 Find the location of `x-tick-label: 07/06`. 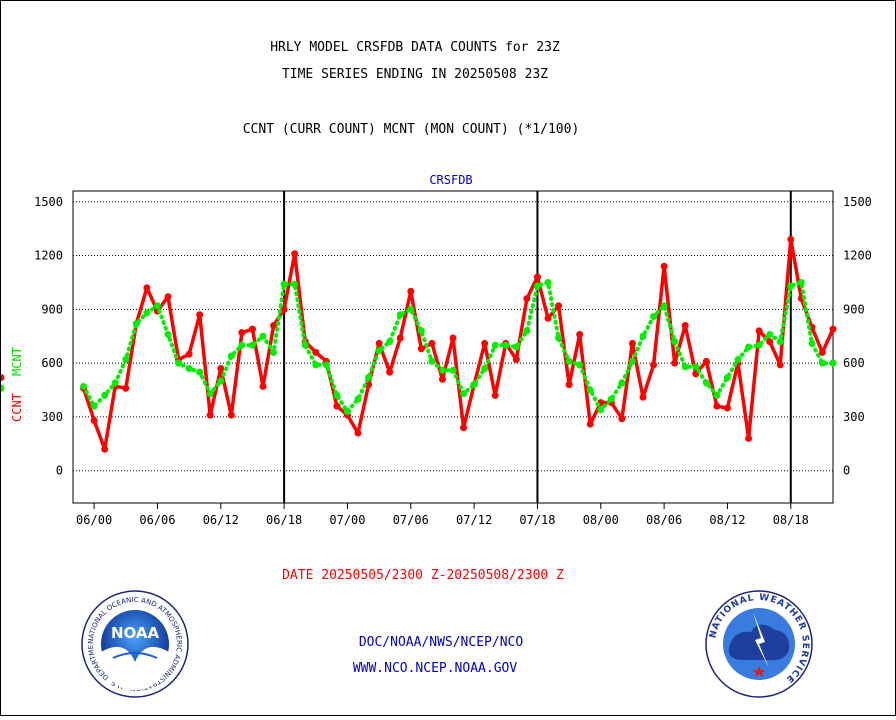

x-tick-label: 07/06 is located at coordinates (411, 520).